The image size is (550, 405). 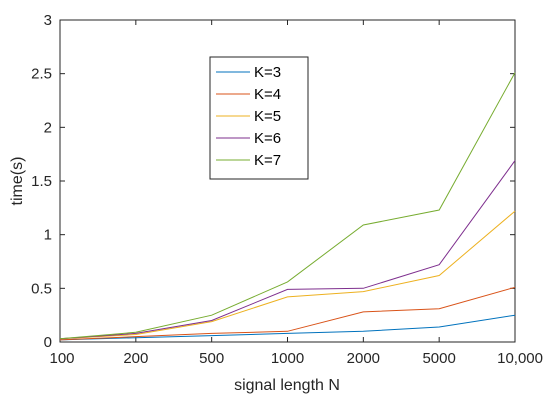 I want to click on x-tick-label: 1000, so click(x=287, y=358).